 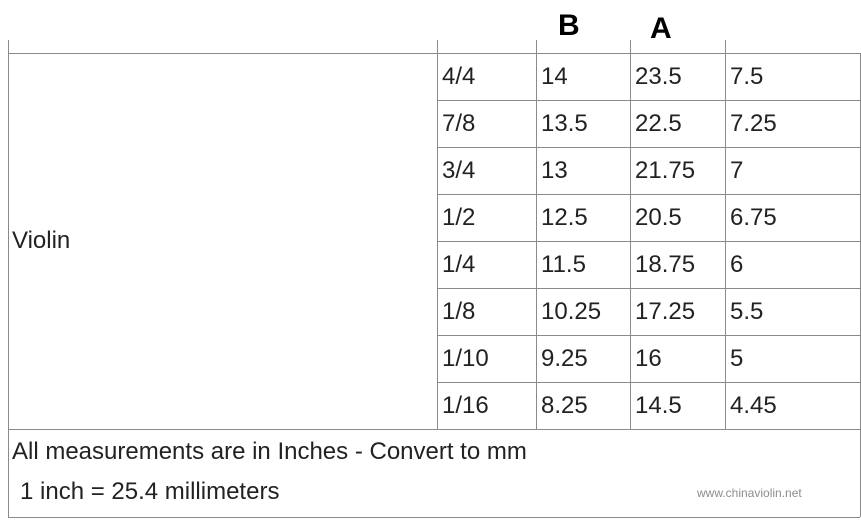 What do you see at coordinates (150, 491) in the screenshot?
I see `footer-note: 1 inch = 25.4 millimeters` at bounding box center [150, 491].